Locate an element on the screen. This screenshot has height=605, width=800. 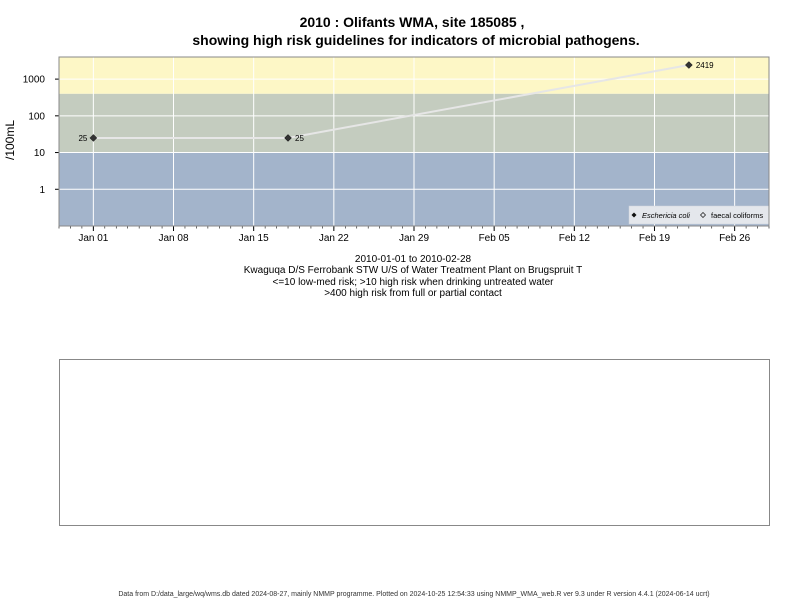
chart-title-line-1: 2010 : Olifants WMA, site 185085 , is located at coordinates (412, 22).